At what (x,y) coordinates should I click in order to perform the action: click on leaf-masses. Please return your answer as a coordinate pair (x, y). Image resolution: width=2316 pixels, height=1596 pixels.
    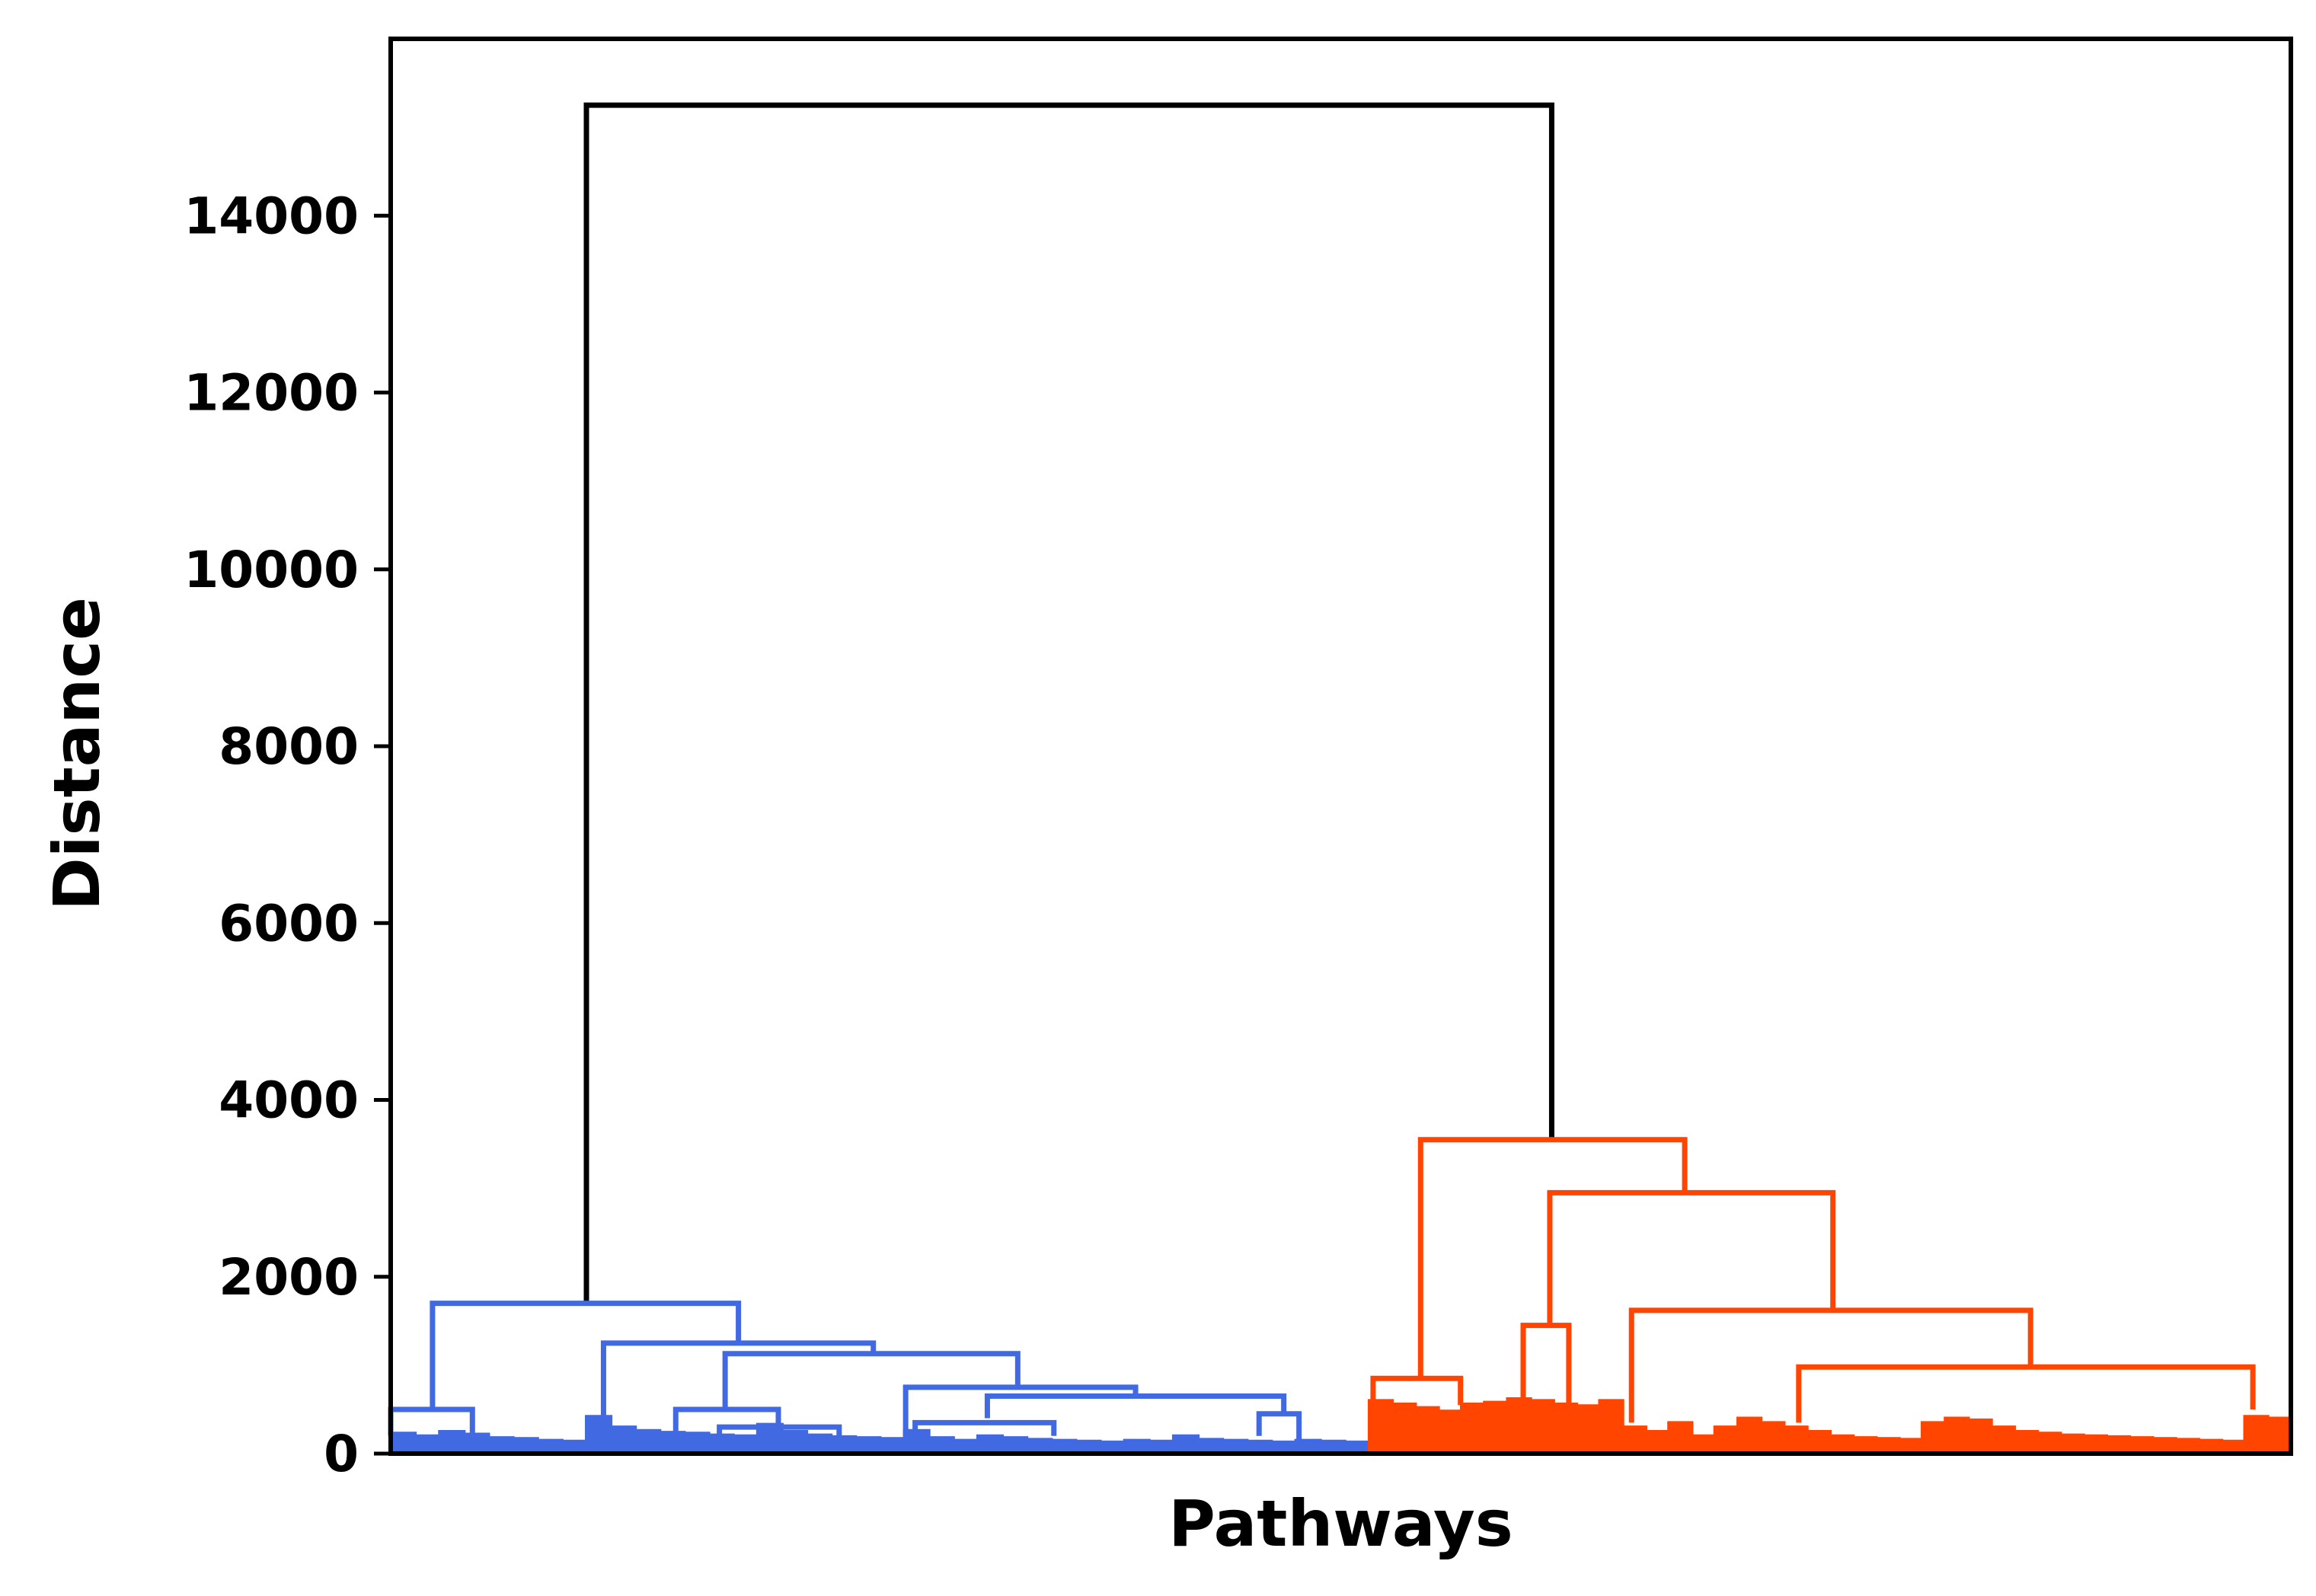
    Looking at the image, I should click on (1340, 1426).